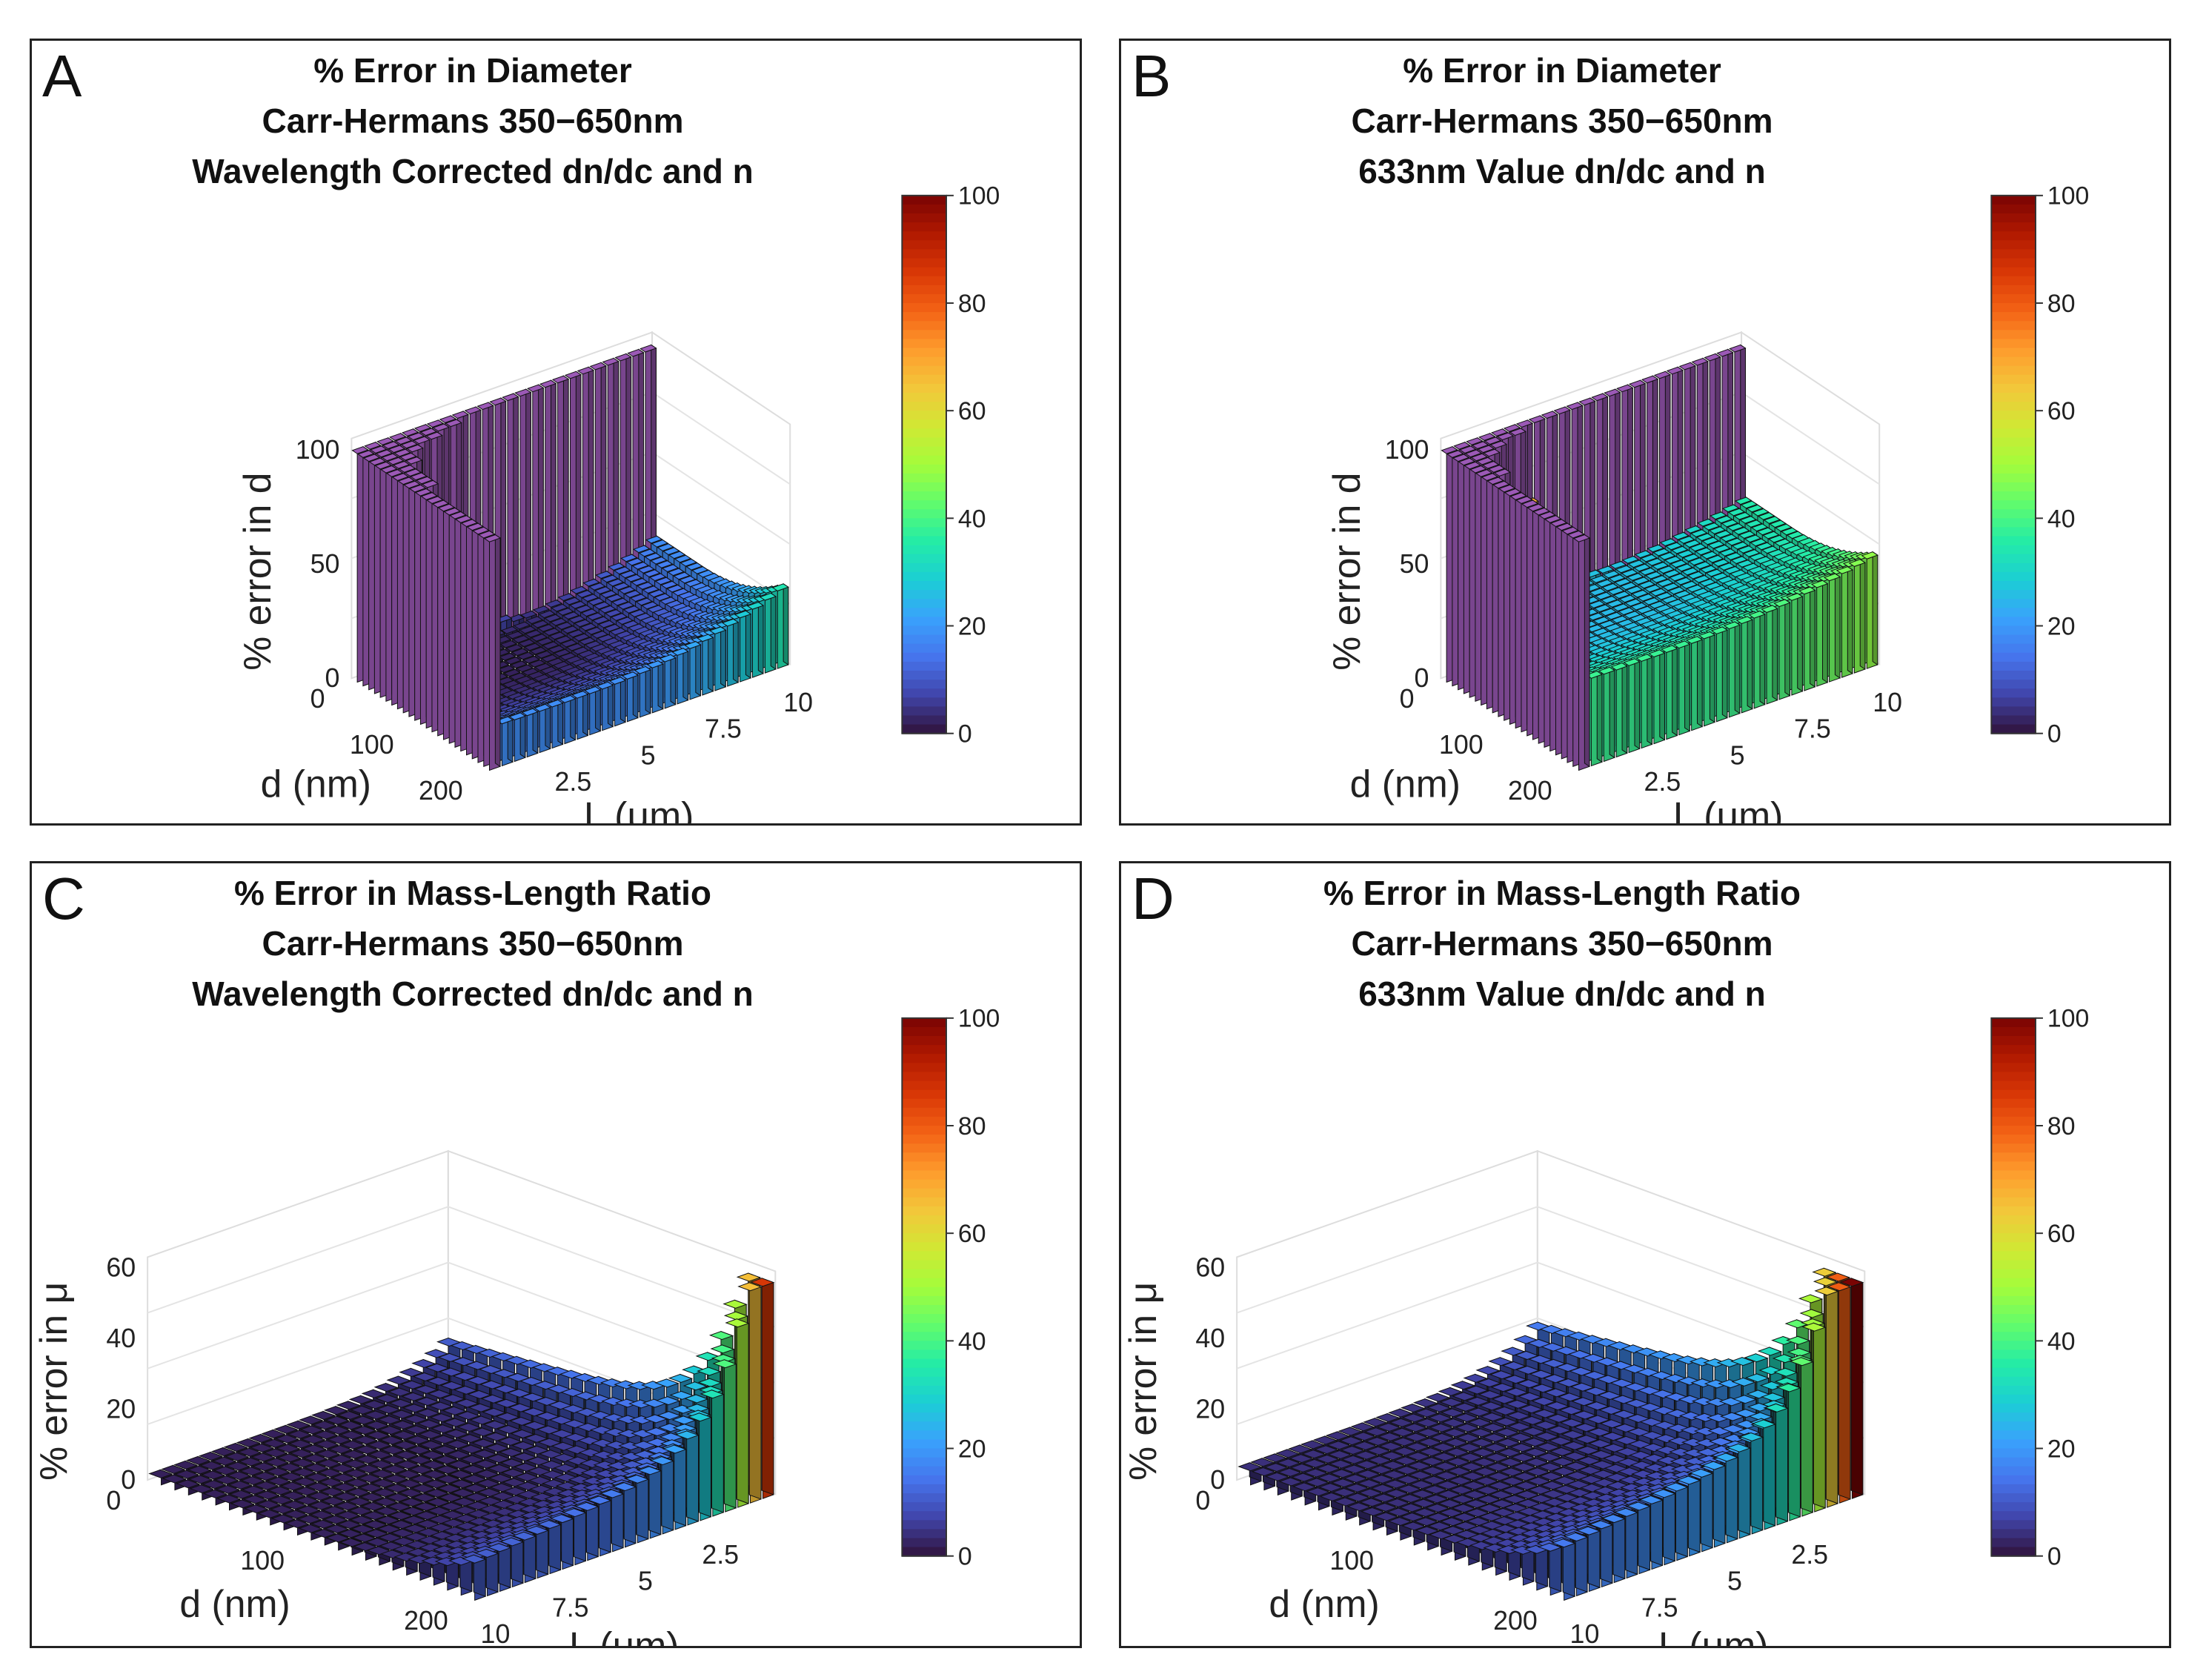 Image resolution: width=2186 pixels, height=1680 pixels. What do you see at coordinates (972, 411) in the screenshot?
I see `colorbar-tick-label: 60` at bounding box center [972, 411].